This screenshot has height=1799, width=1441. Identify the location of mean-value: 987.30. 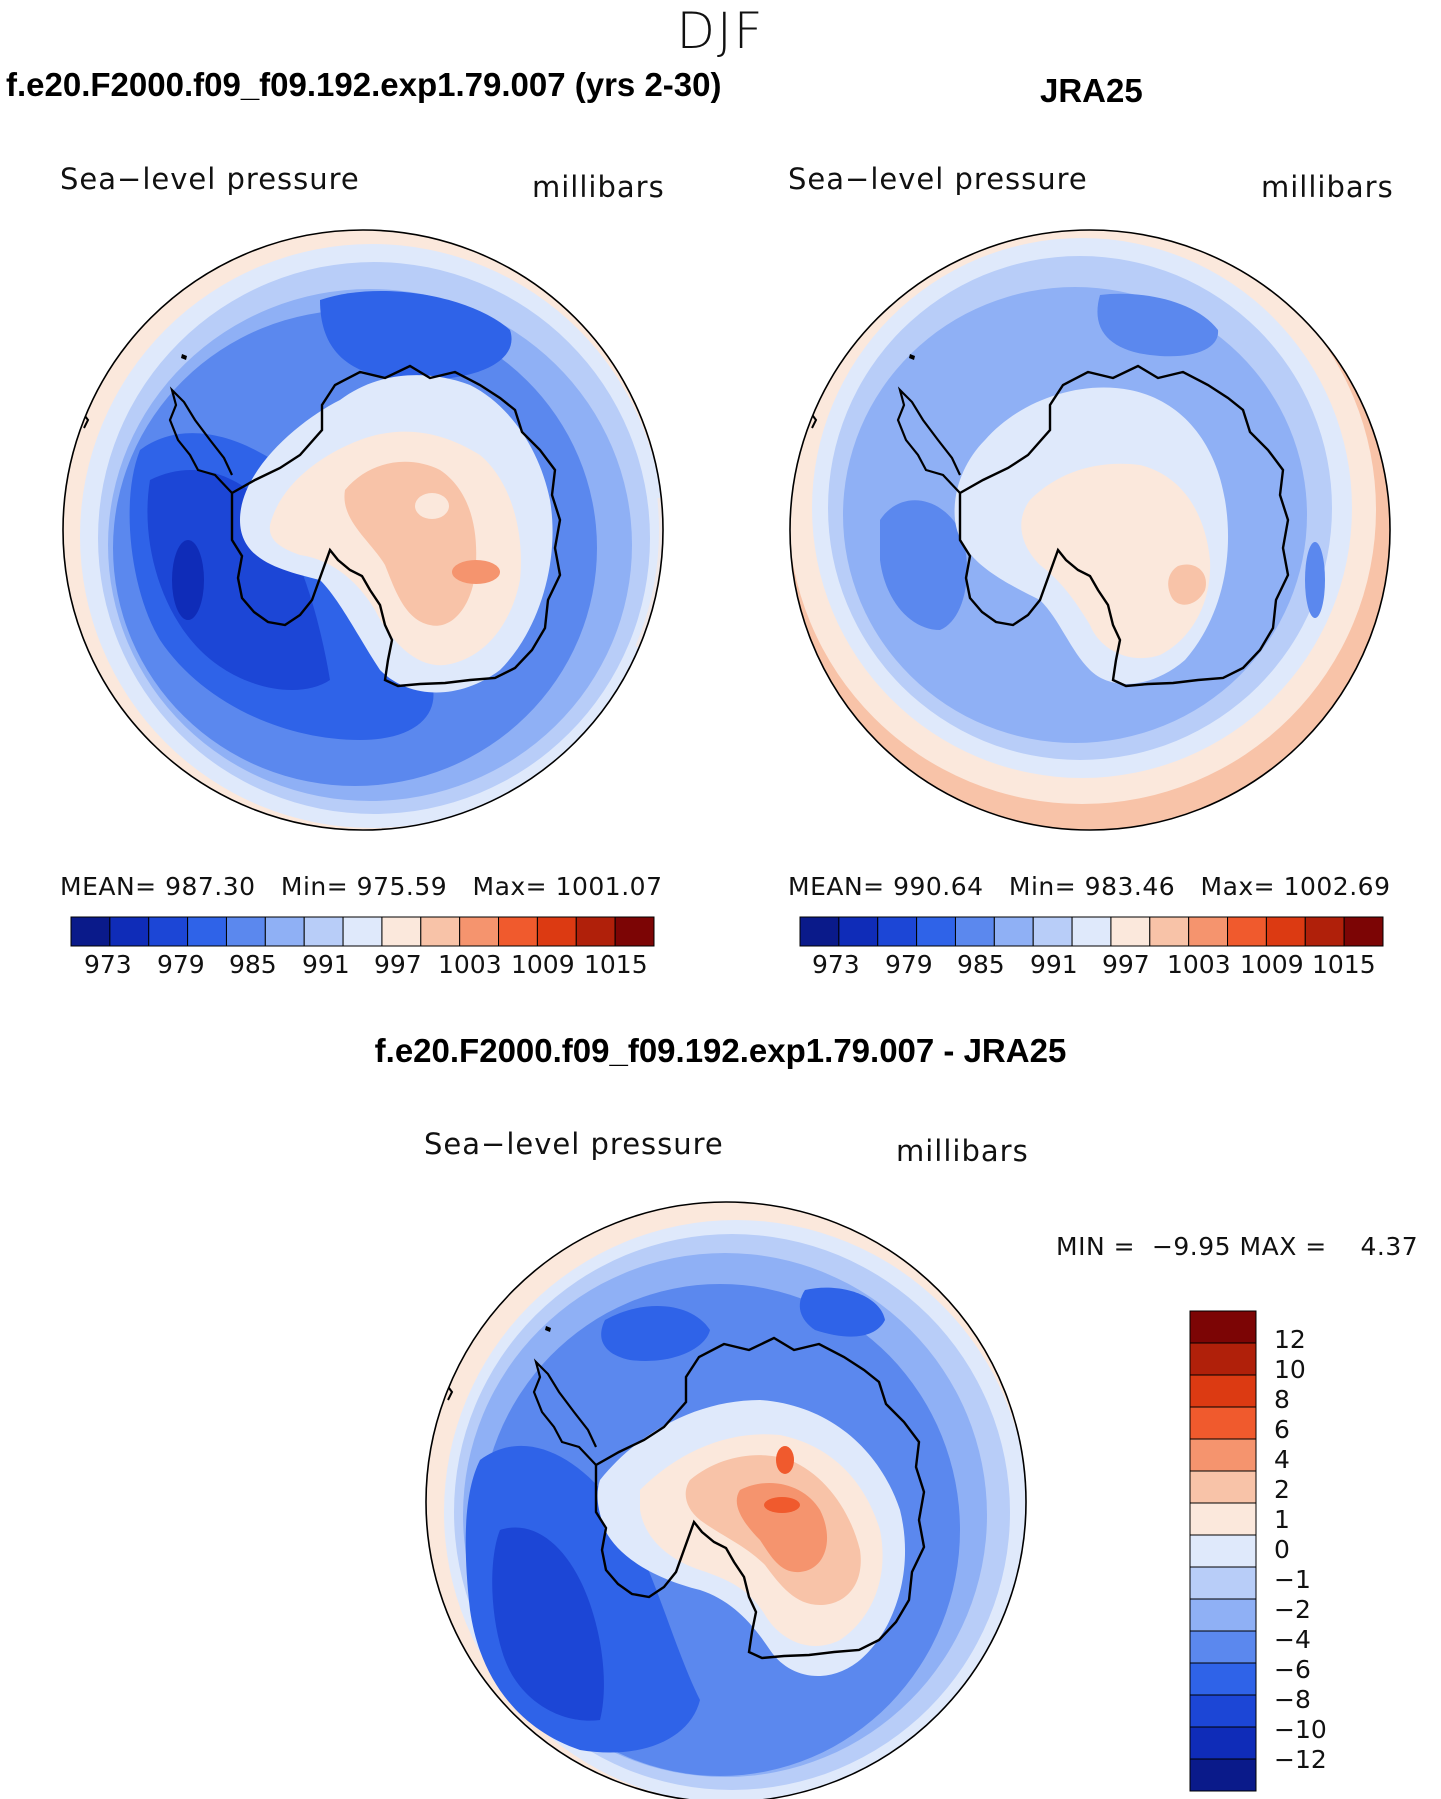
(210, 886).